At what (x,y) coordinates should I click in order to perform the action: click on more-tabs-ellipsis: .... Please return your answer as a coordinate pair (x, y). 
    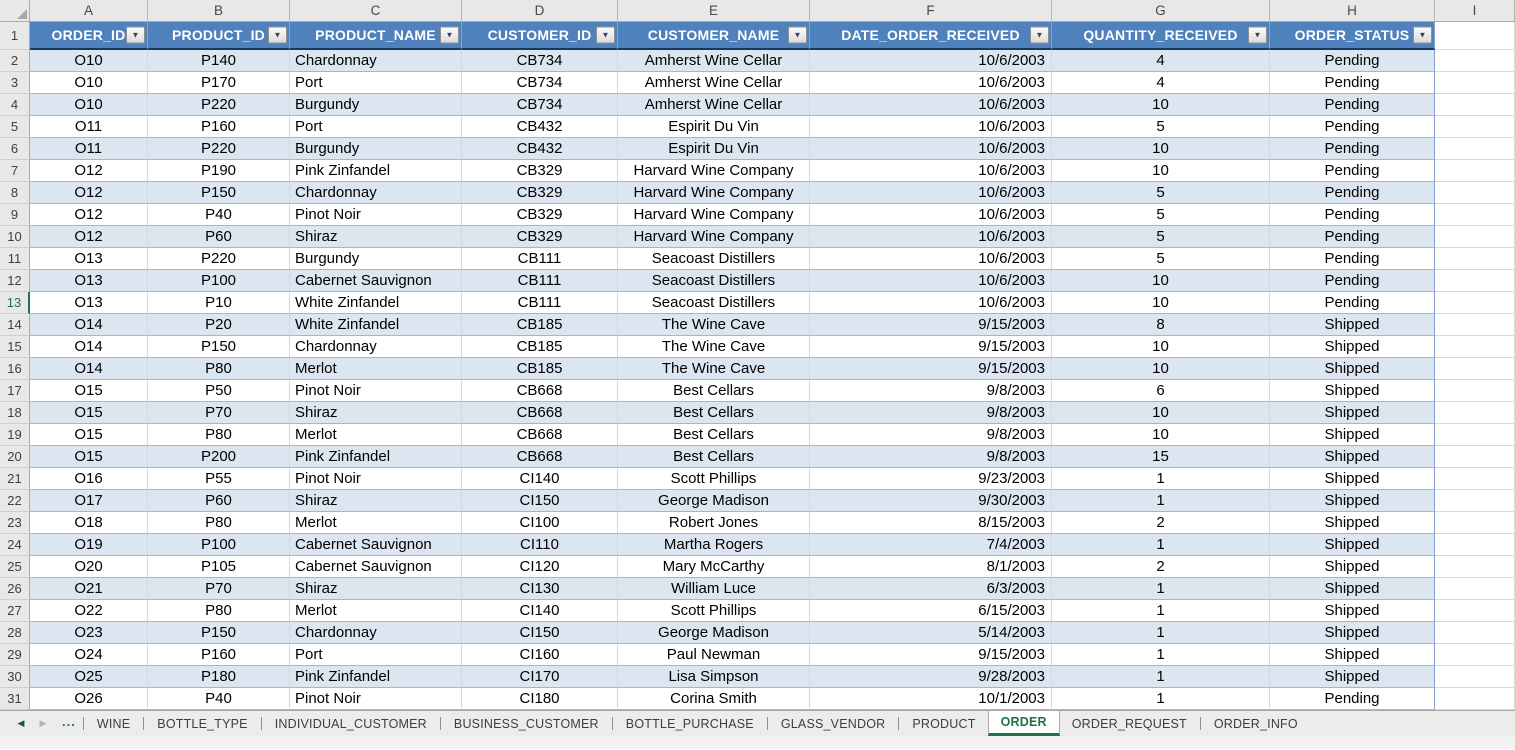
    Looking at the image, I should click on (69, 721).